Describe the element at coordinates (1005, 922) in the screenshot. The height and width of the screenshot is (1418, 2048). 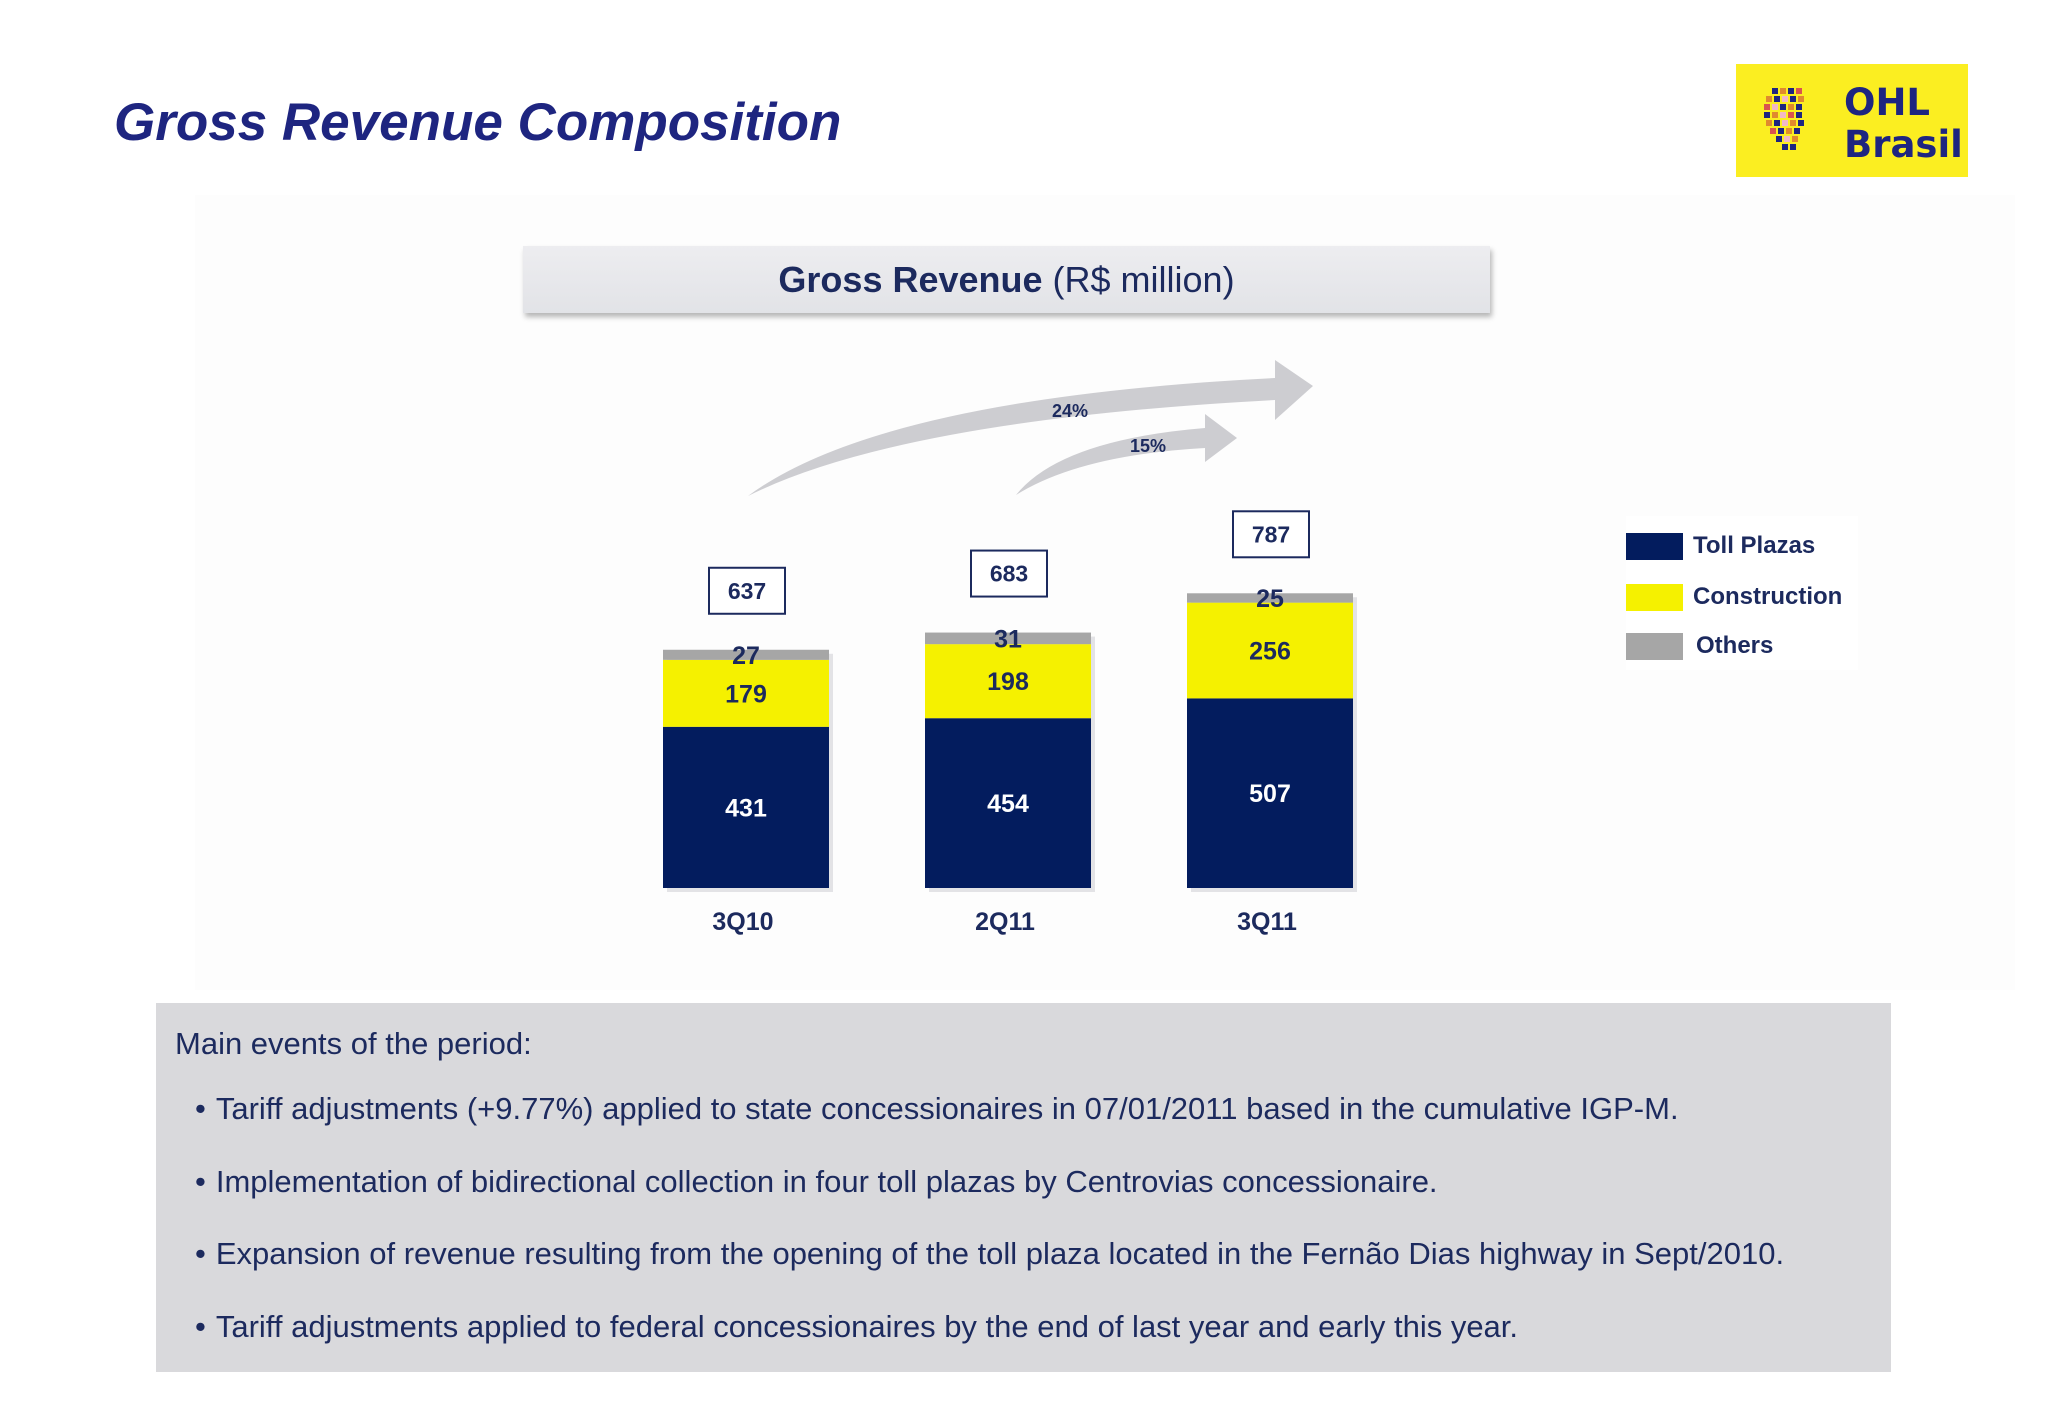
I see `category-tick-label: 2Q11` at that location.